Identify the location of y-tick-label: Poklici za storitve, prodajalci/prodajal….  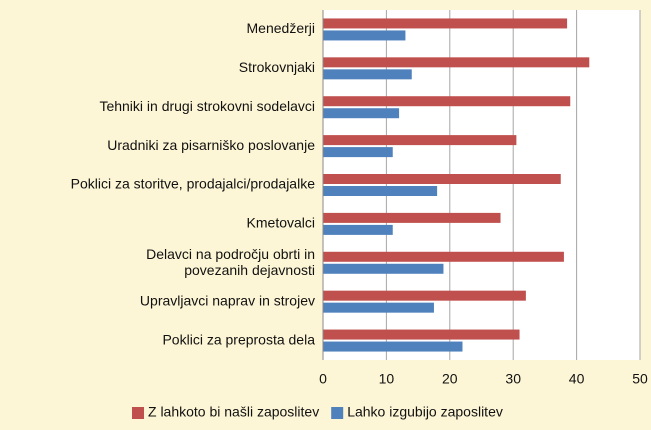
(193, 184).